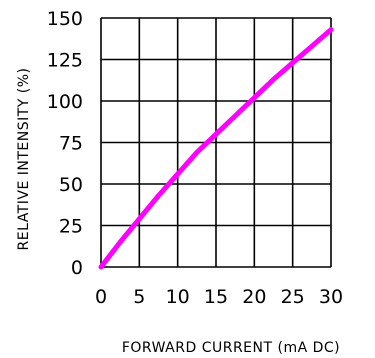 The width and height of the screenshot is (375, 358). Describe the element at coordinates (139, 297) in the screenshot. I see `x-tick-label-1: 5` at that location.